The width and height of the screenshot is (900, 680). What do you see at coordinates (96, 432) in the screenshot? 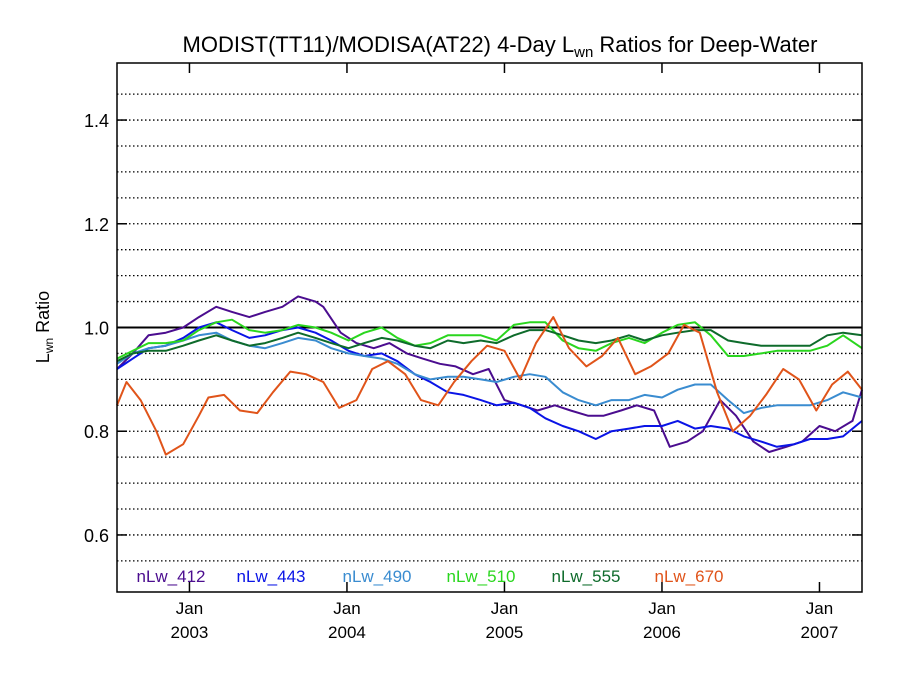
I see `y-tick-label-1: 0.8` at bounding box center [96, 432].